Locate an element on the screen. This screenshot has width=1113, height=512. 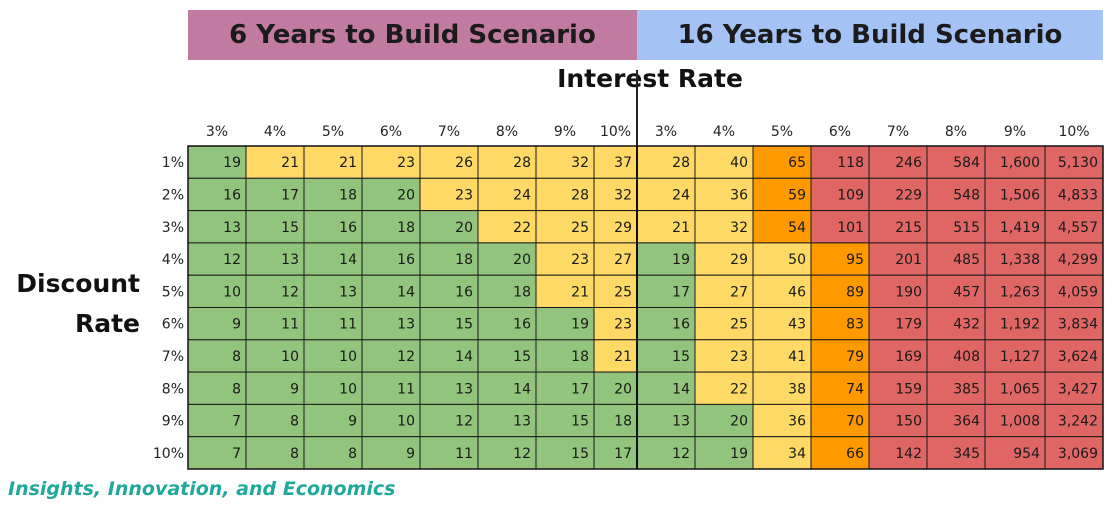
cell-value: 24 is located at coordinates (681, 195).